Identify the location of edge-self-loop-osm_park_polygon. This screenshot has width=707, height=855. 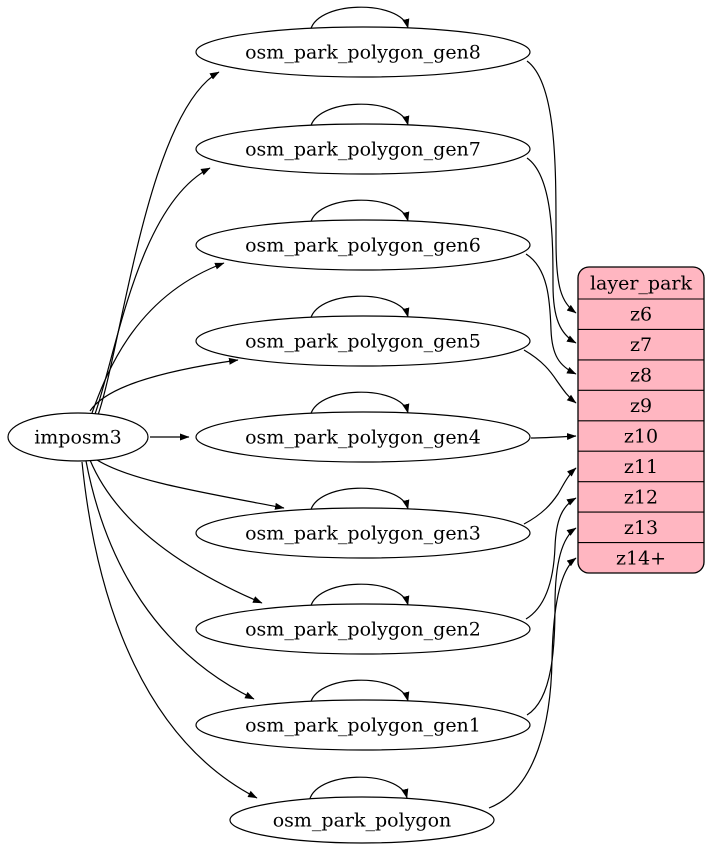
(358, 790).